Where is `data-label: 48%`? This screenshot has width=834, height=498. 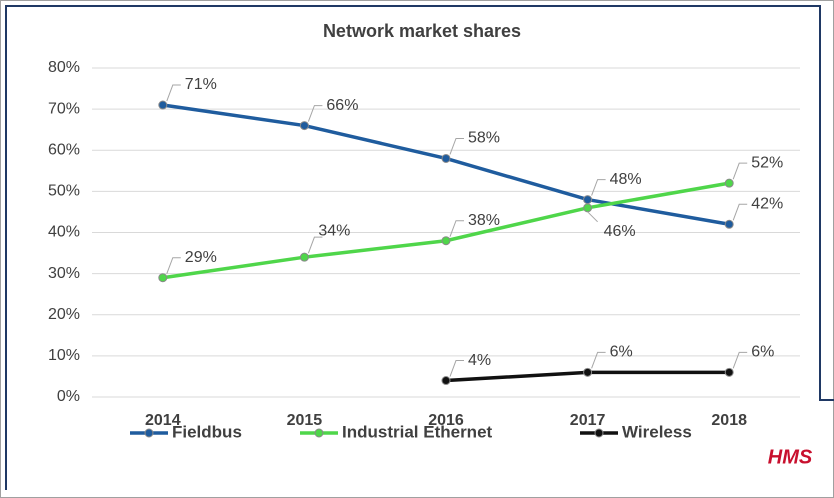
data-label: 48% is located at coordinates (626, 179).